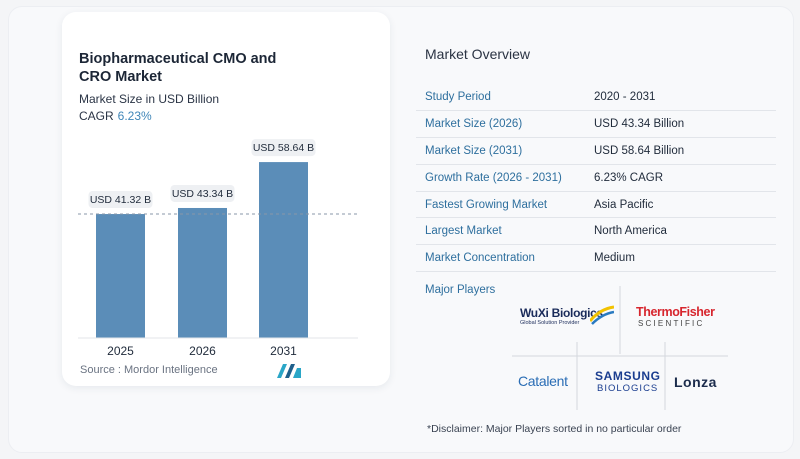 This screenshot has height=459, width=800. What do you see at coordinates (681, 258) in the screenshot?
I see `overview-value: Medium` at bounding box center [681, 258].